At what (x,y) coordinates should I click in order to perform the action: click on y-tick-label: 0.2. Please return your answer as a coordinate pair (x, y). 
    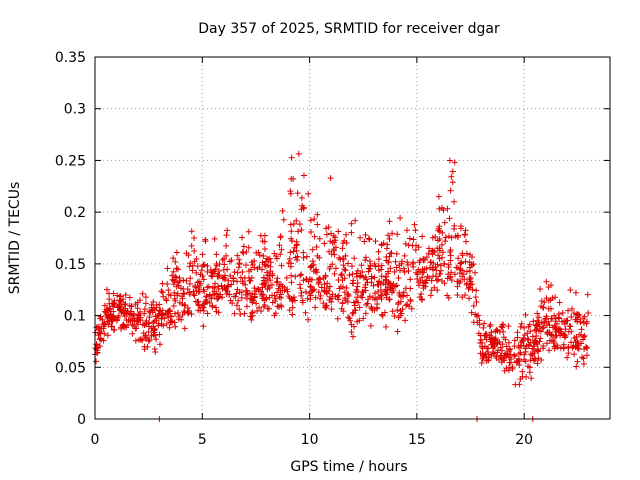
    Looking at the image, I should click on (75, 213).